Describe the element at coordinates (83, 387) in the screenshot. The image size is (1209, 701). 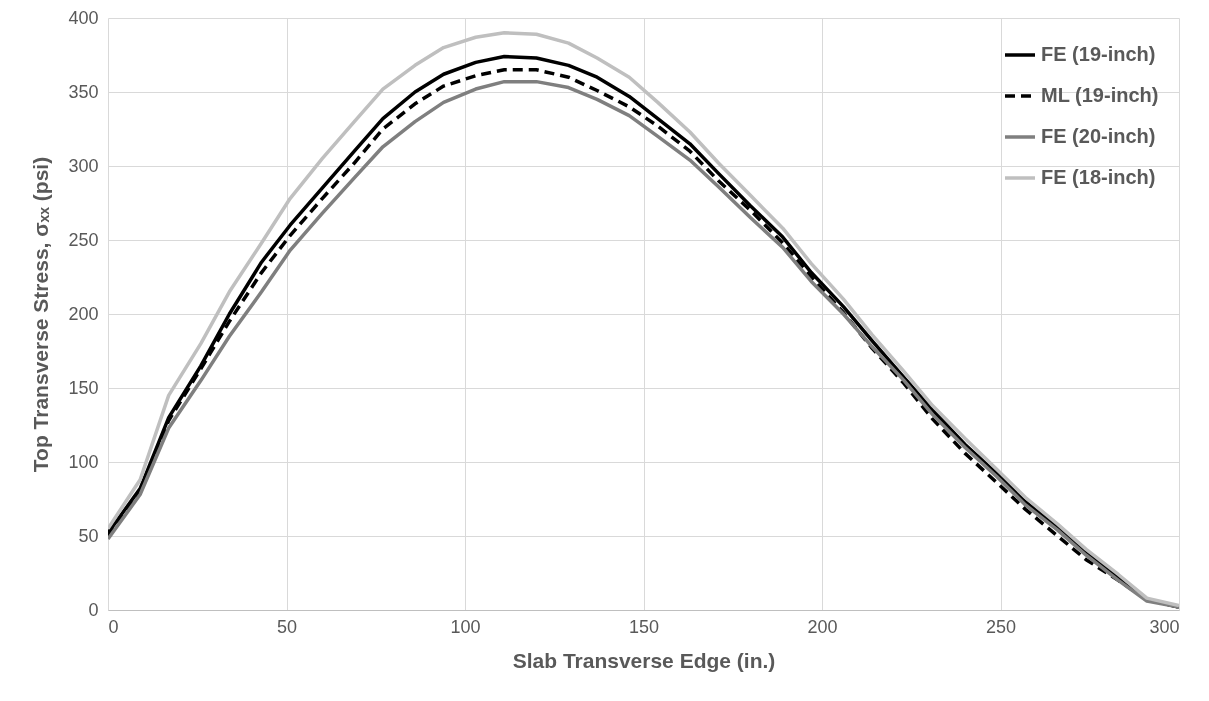
I see `y-tick-label: 150` at that location.